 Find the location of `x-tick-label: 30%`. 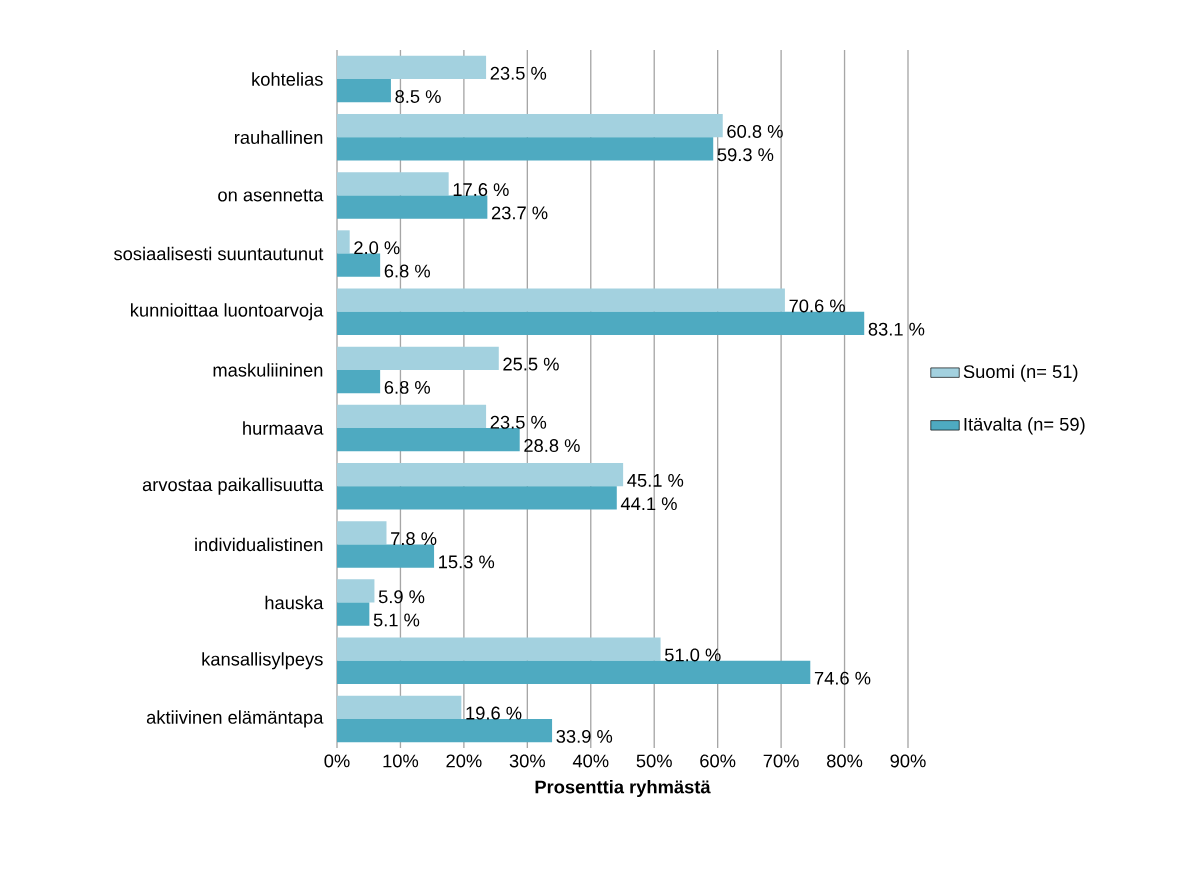

x-tick-label: 30% is located at coordinates (527, 761).